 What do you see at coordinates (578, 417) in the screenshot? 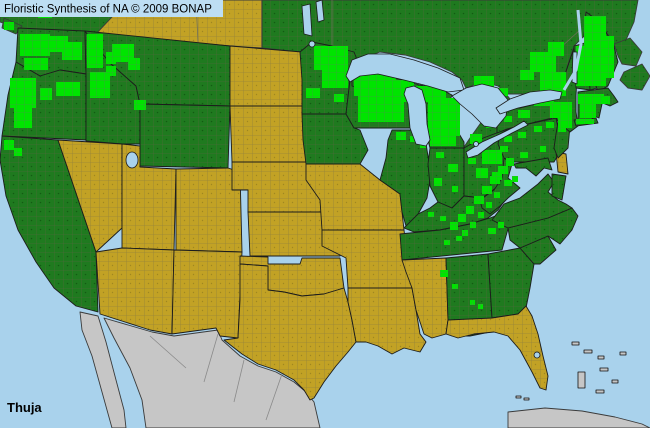
I see `island-cuba` at bounding box center [578, 417].